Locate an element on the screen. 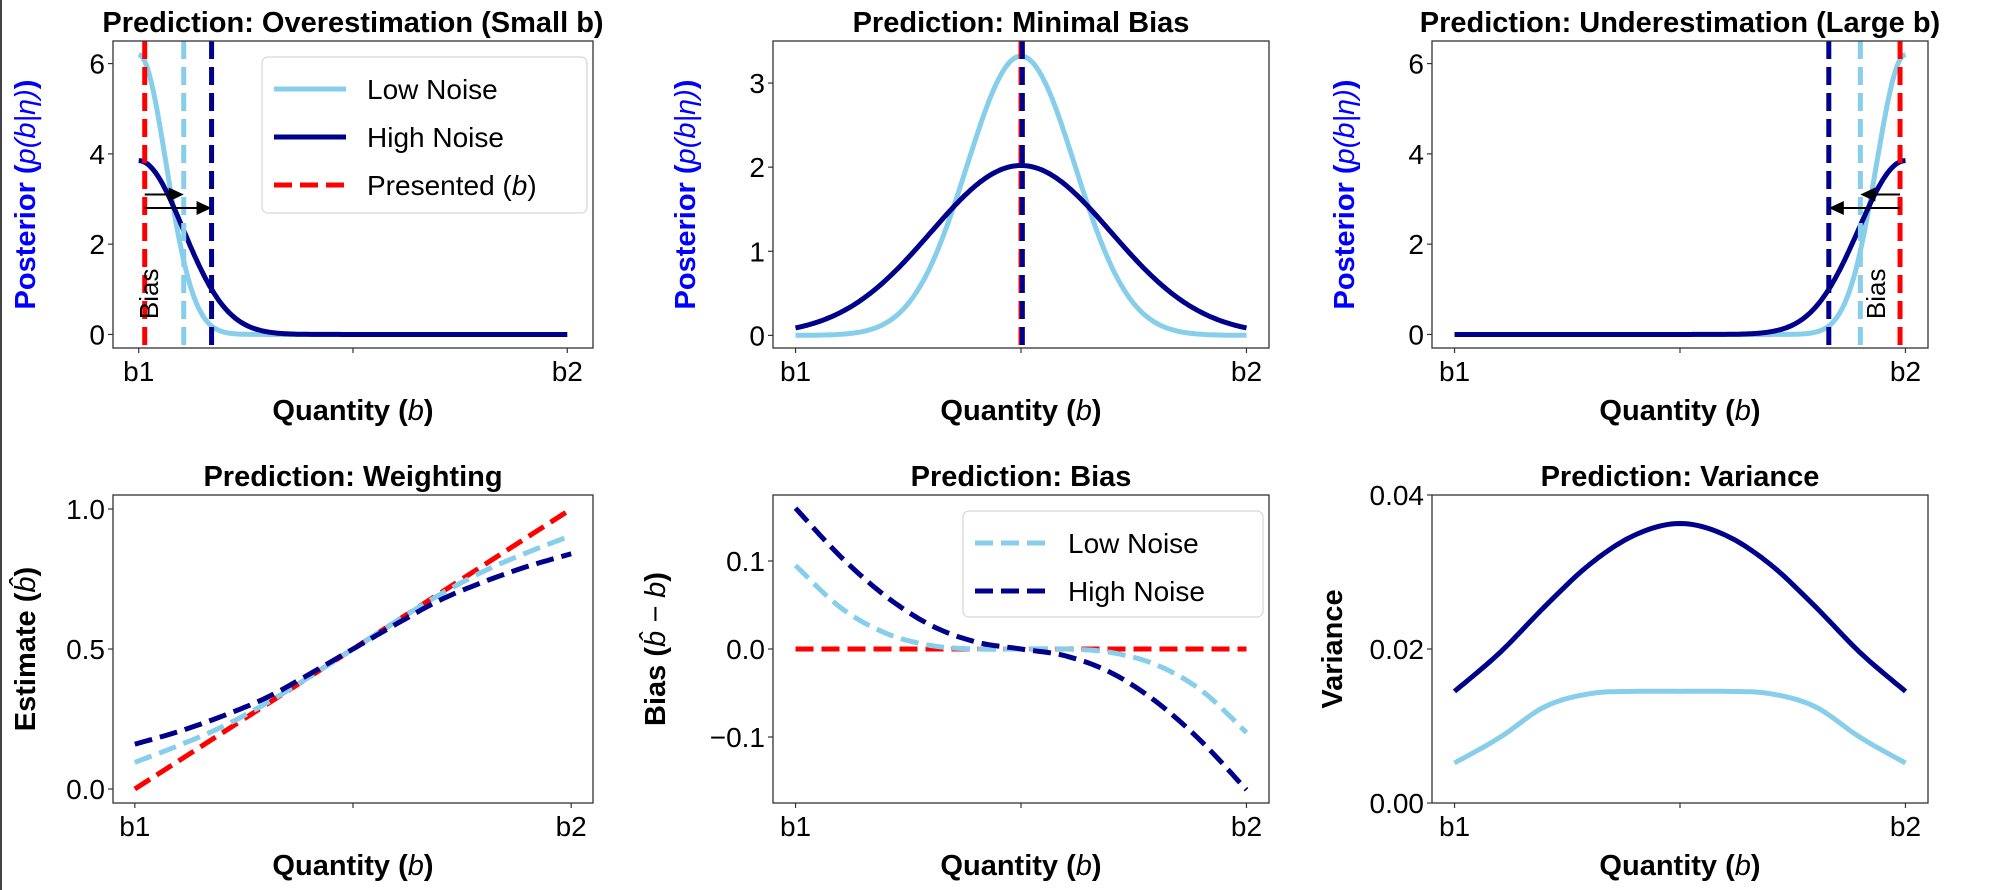 The height and width of the screenshot is (890, 2000). legend: Low Noise High Noise Presented (b) is located at coordinates (424, 135).